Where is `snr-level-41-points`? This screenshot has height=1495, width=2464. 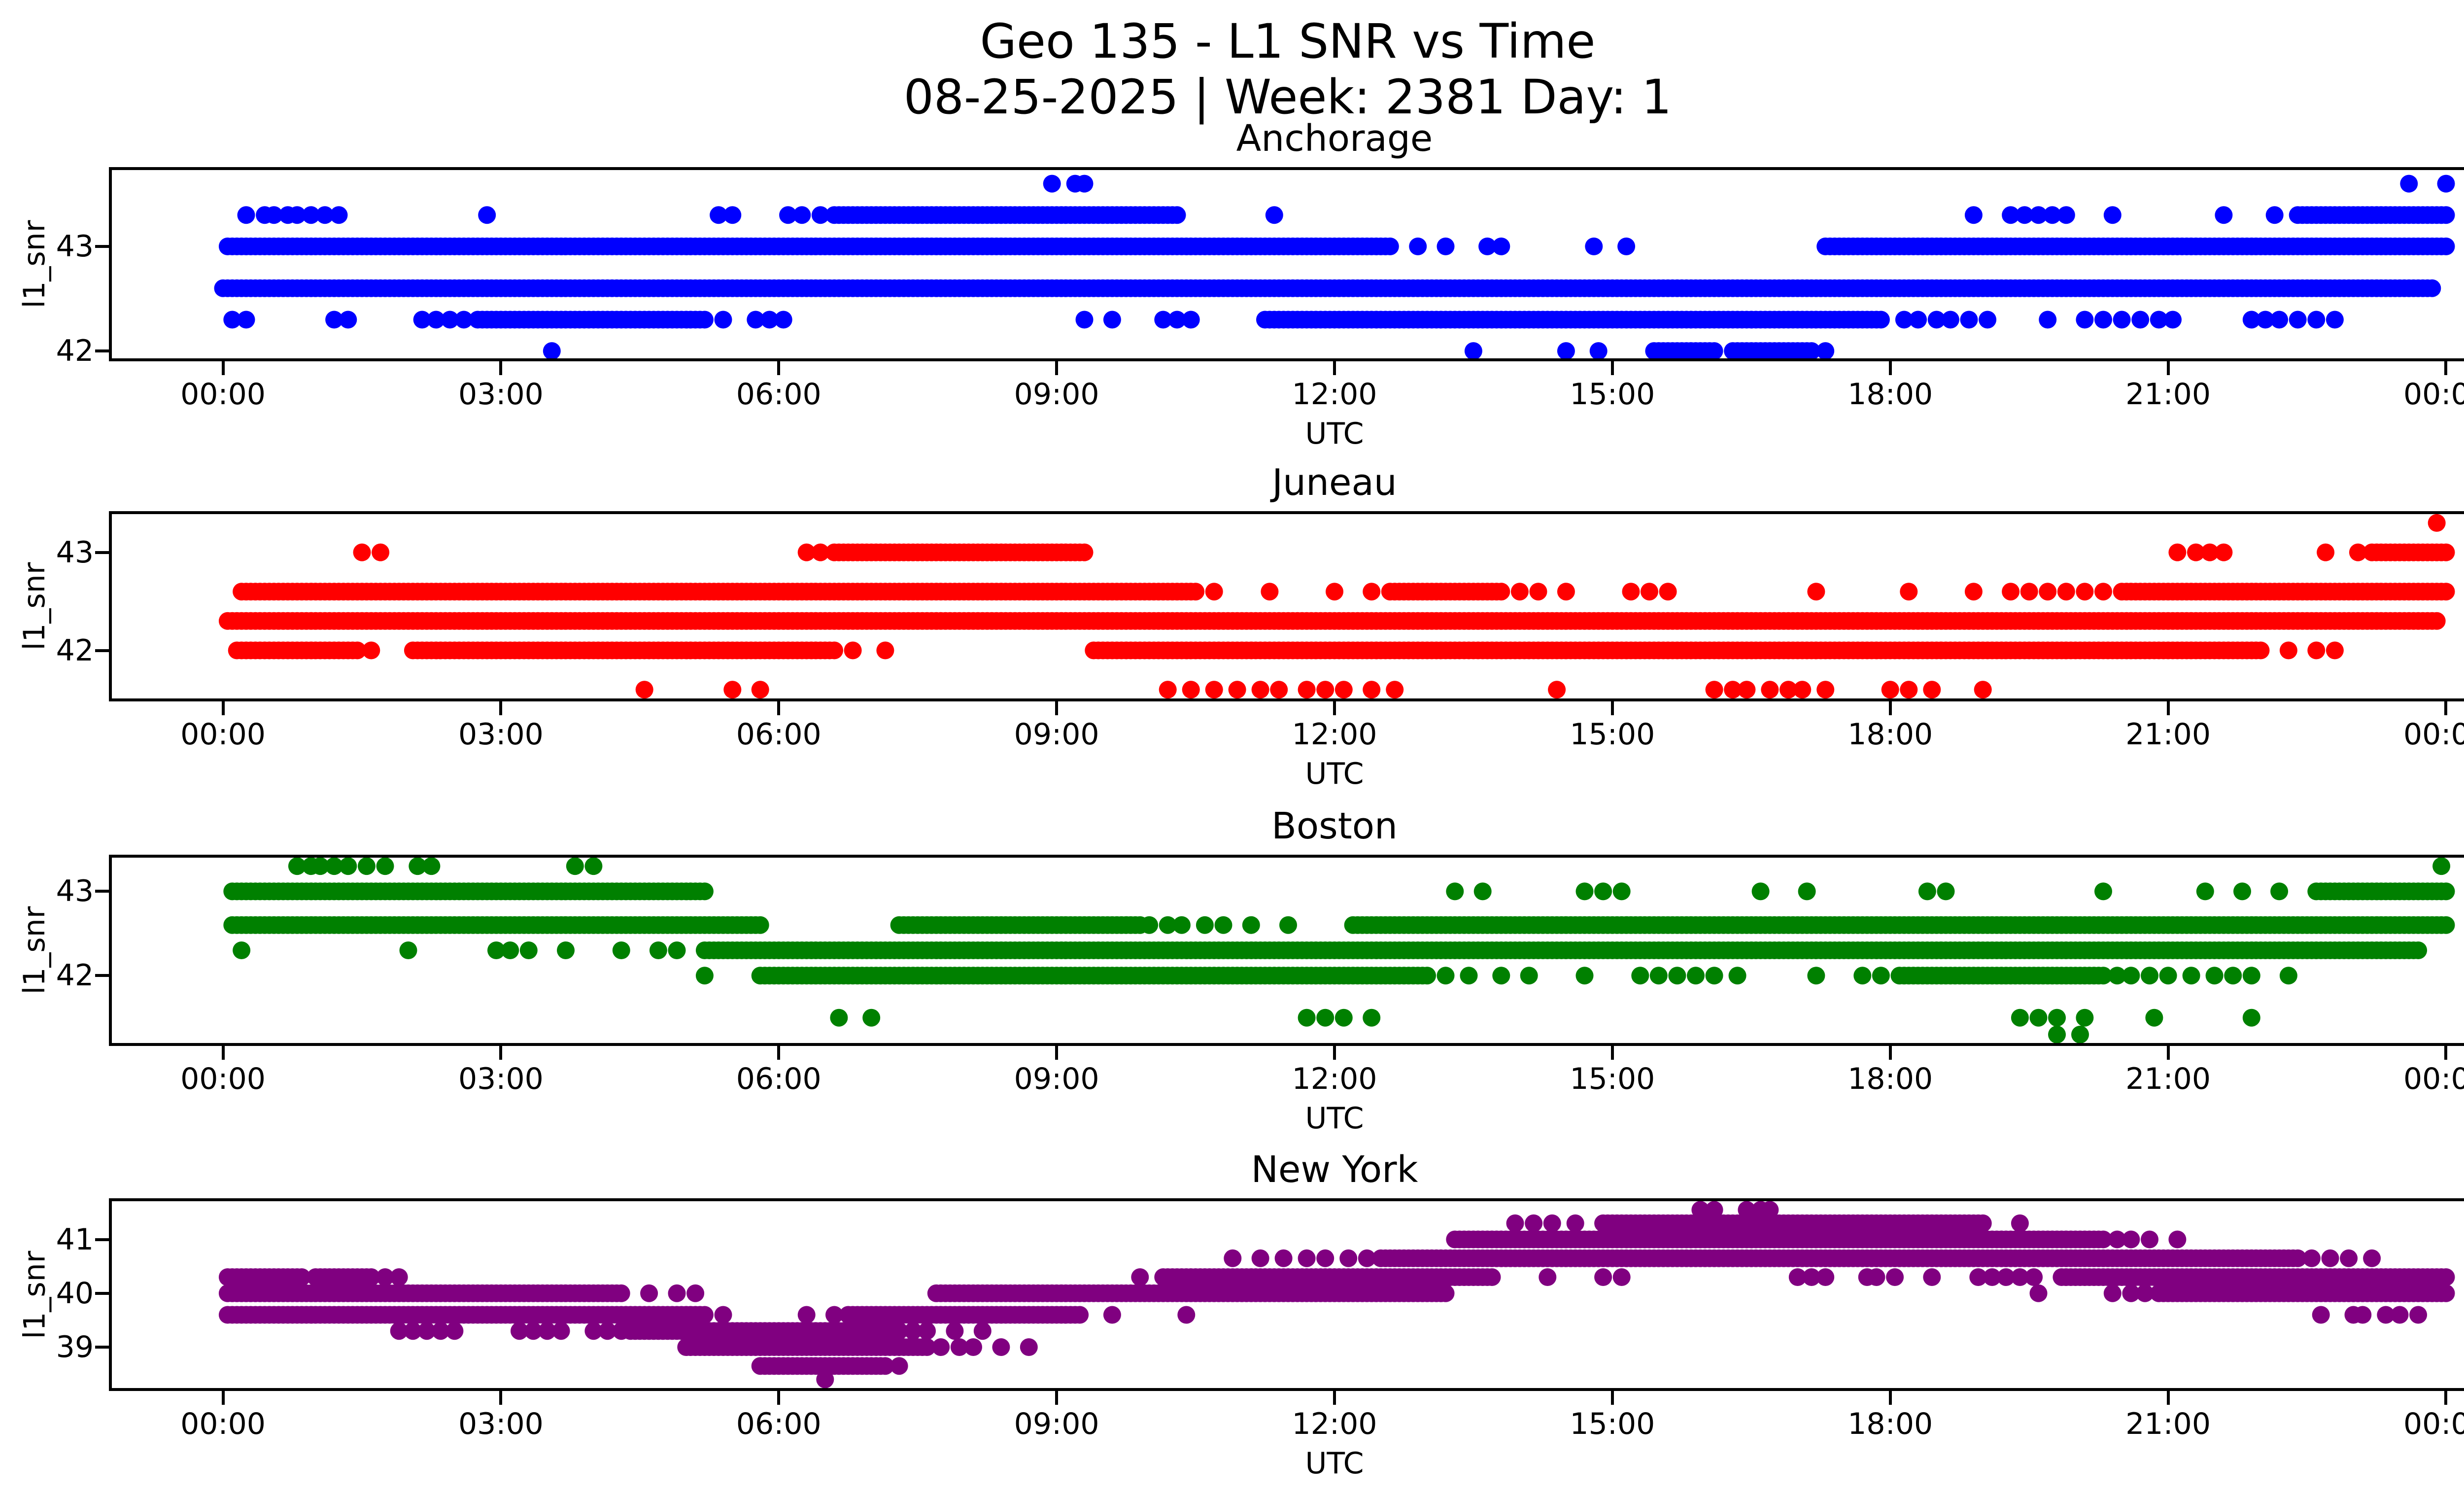
snr-level-41-points is located at coordinates (1816, 1239).